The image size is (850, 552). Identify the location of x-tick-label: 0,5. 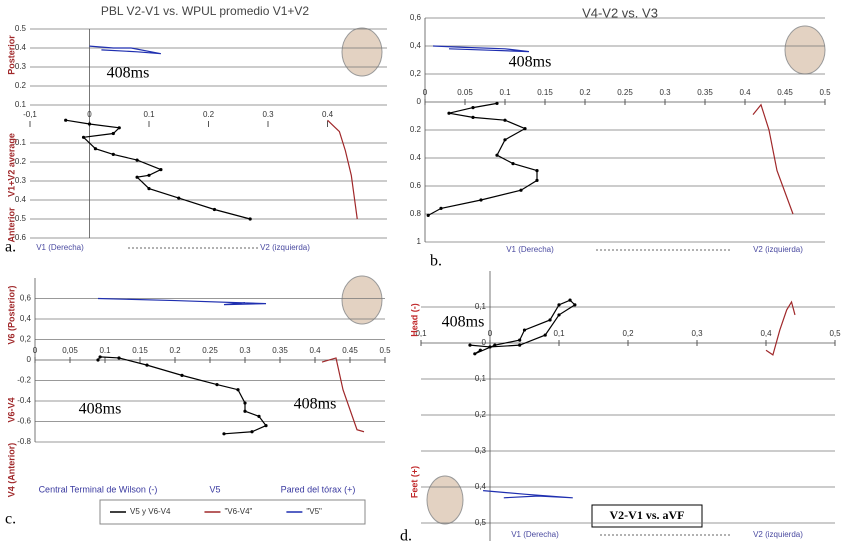
(835, 333).